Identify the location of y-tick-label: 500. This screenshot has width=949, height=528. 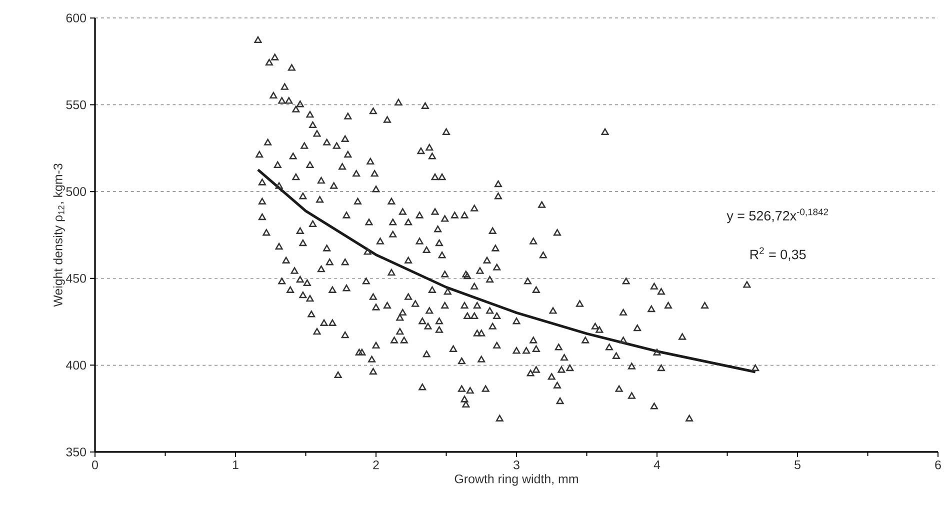
(76, 191).